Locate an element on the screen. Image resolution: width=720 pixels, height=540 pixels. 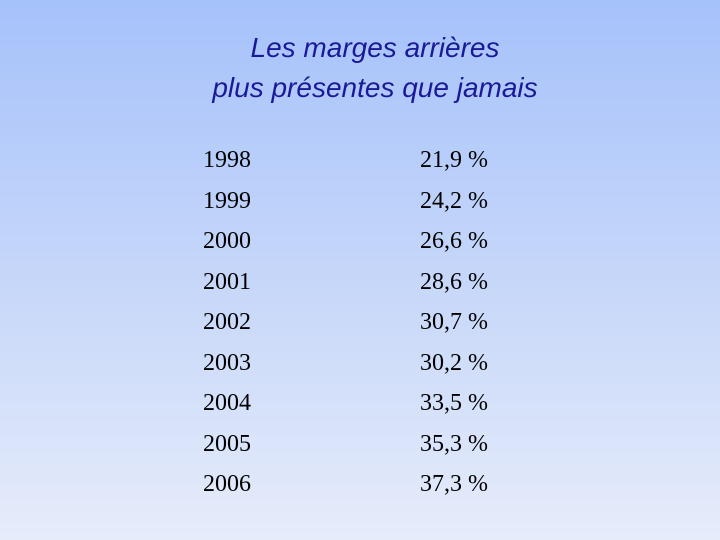
year-cell: 2000 is located at coordinates (227, 241).